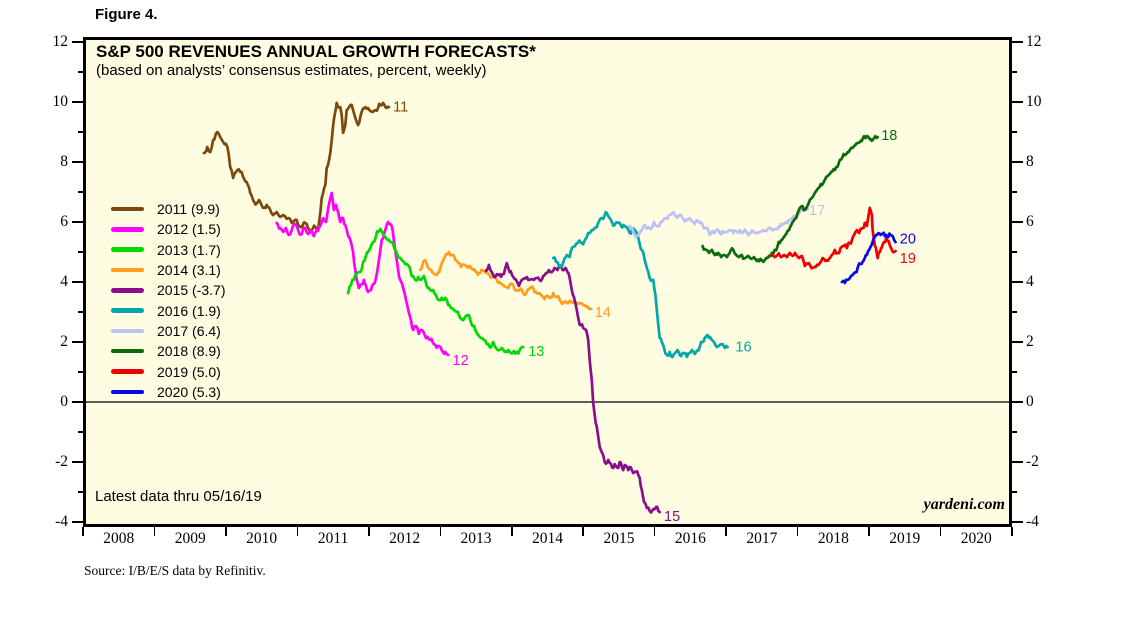  Describe the element at coordinates (743, 348) in the screenshot. I see `series-end-label-2016: 16` at that location.